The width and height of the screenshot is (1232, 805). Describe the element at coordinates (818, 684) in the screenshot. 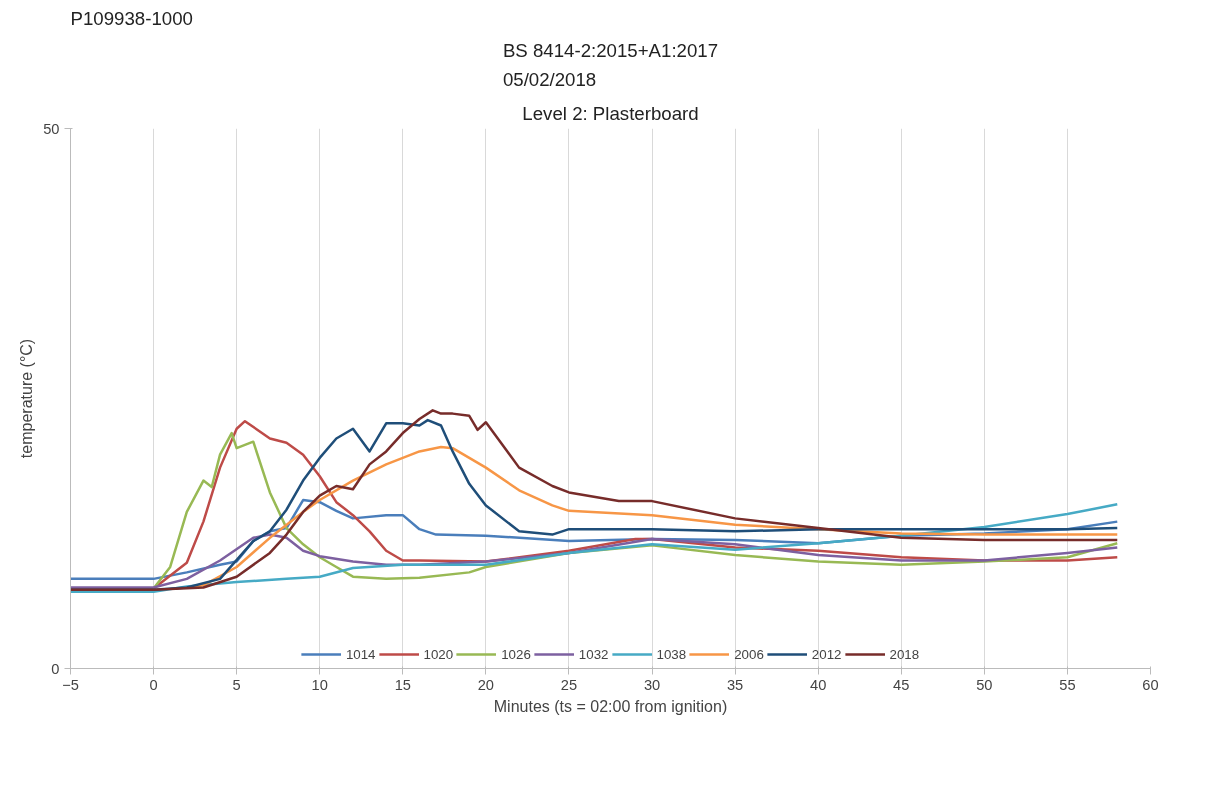

I see `x-tick-label: 40` at that location.